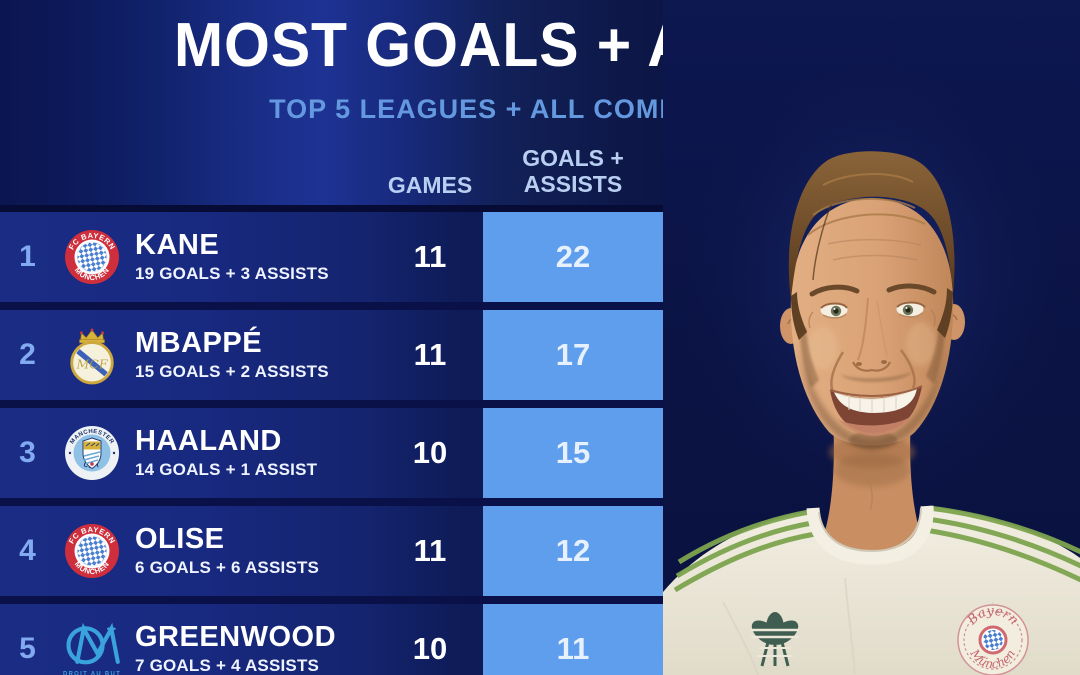 This screenshot has height=675, width=1080. I want to click on goals-assists-value: 17, so click(573, 355).